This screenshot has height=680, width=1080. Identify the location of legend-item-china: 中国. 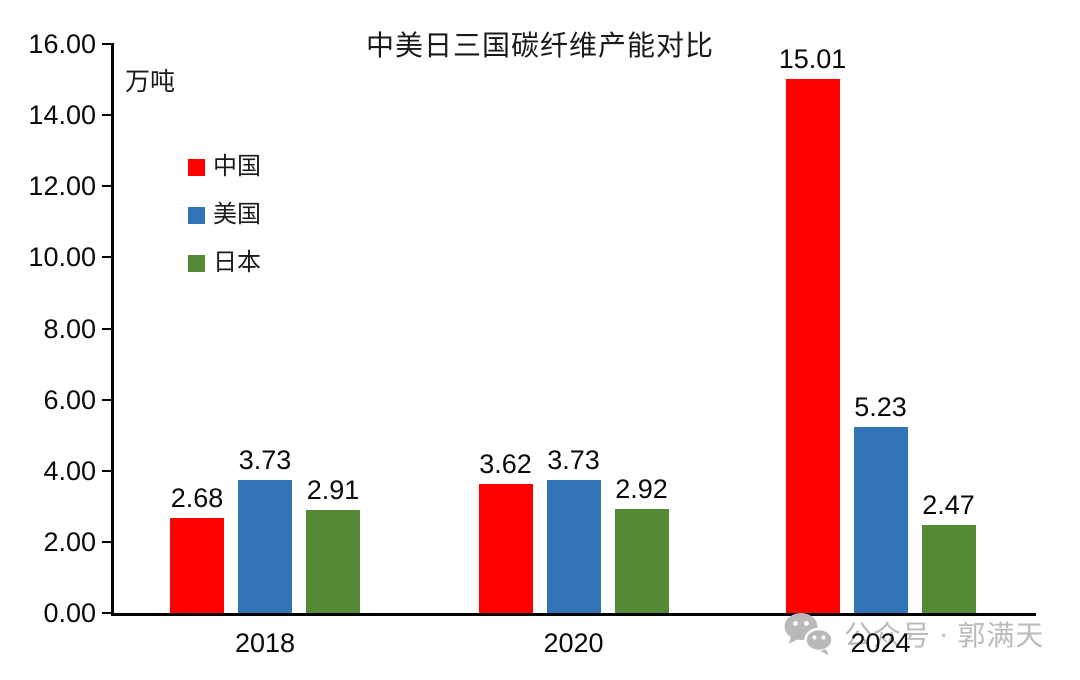
(224, 167).